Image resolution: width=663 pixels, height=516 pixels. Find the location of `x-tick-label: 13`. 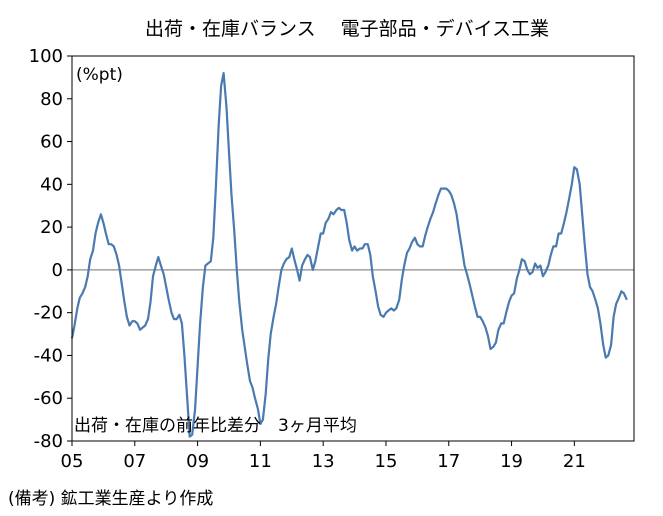

x-tick-label: 13 is located at coordinates (323, 461).